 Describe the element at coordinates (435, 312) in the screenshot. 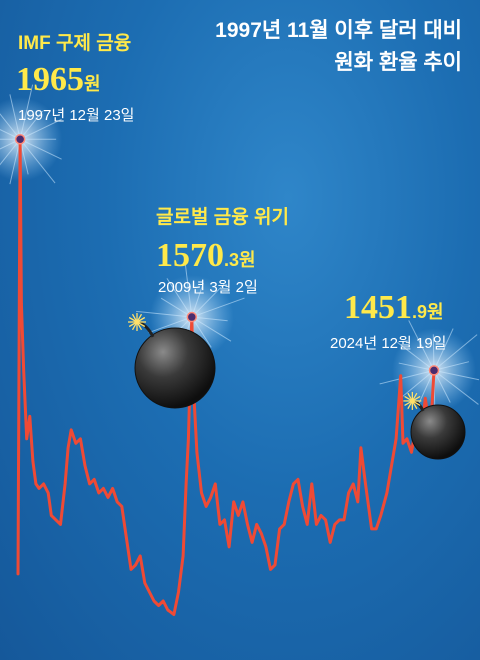

I see `annotation-2024-value-unit: 원` at that location.